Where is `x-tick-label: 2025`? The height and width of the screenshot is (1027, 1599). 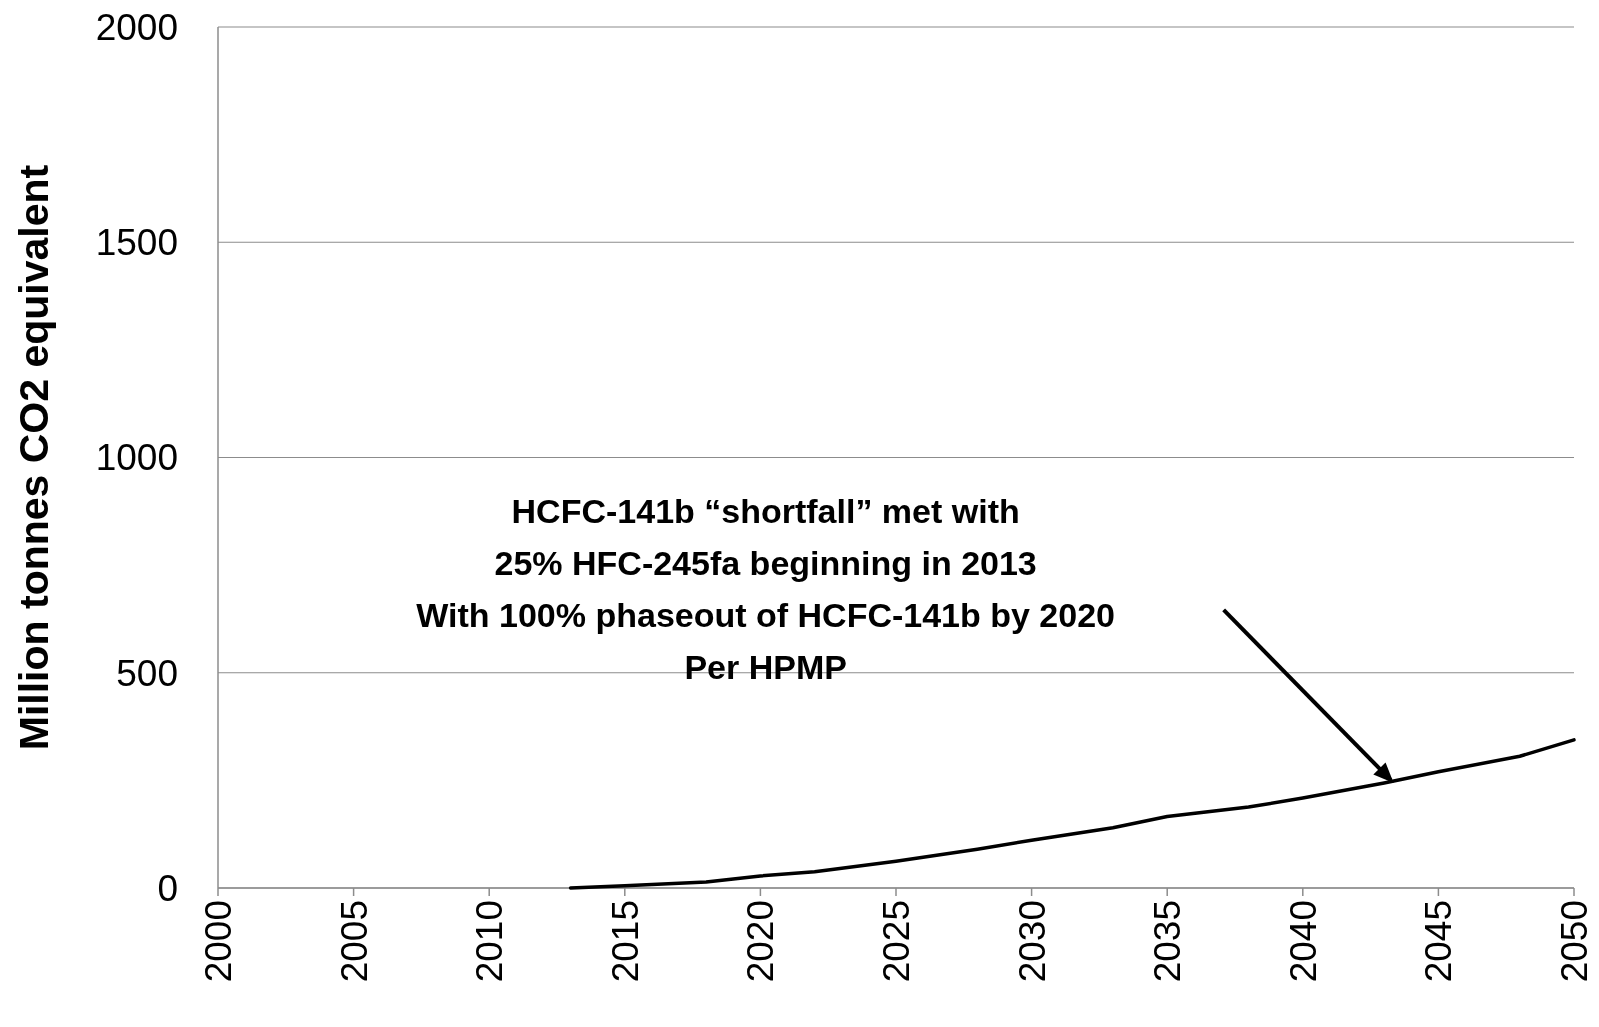 x-tick-label: 2025 is located at coordinates (896, 941).